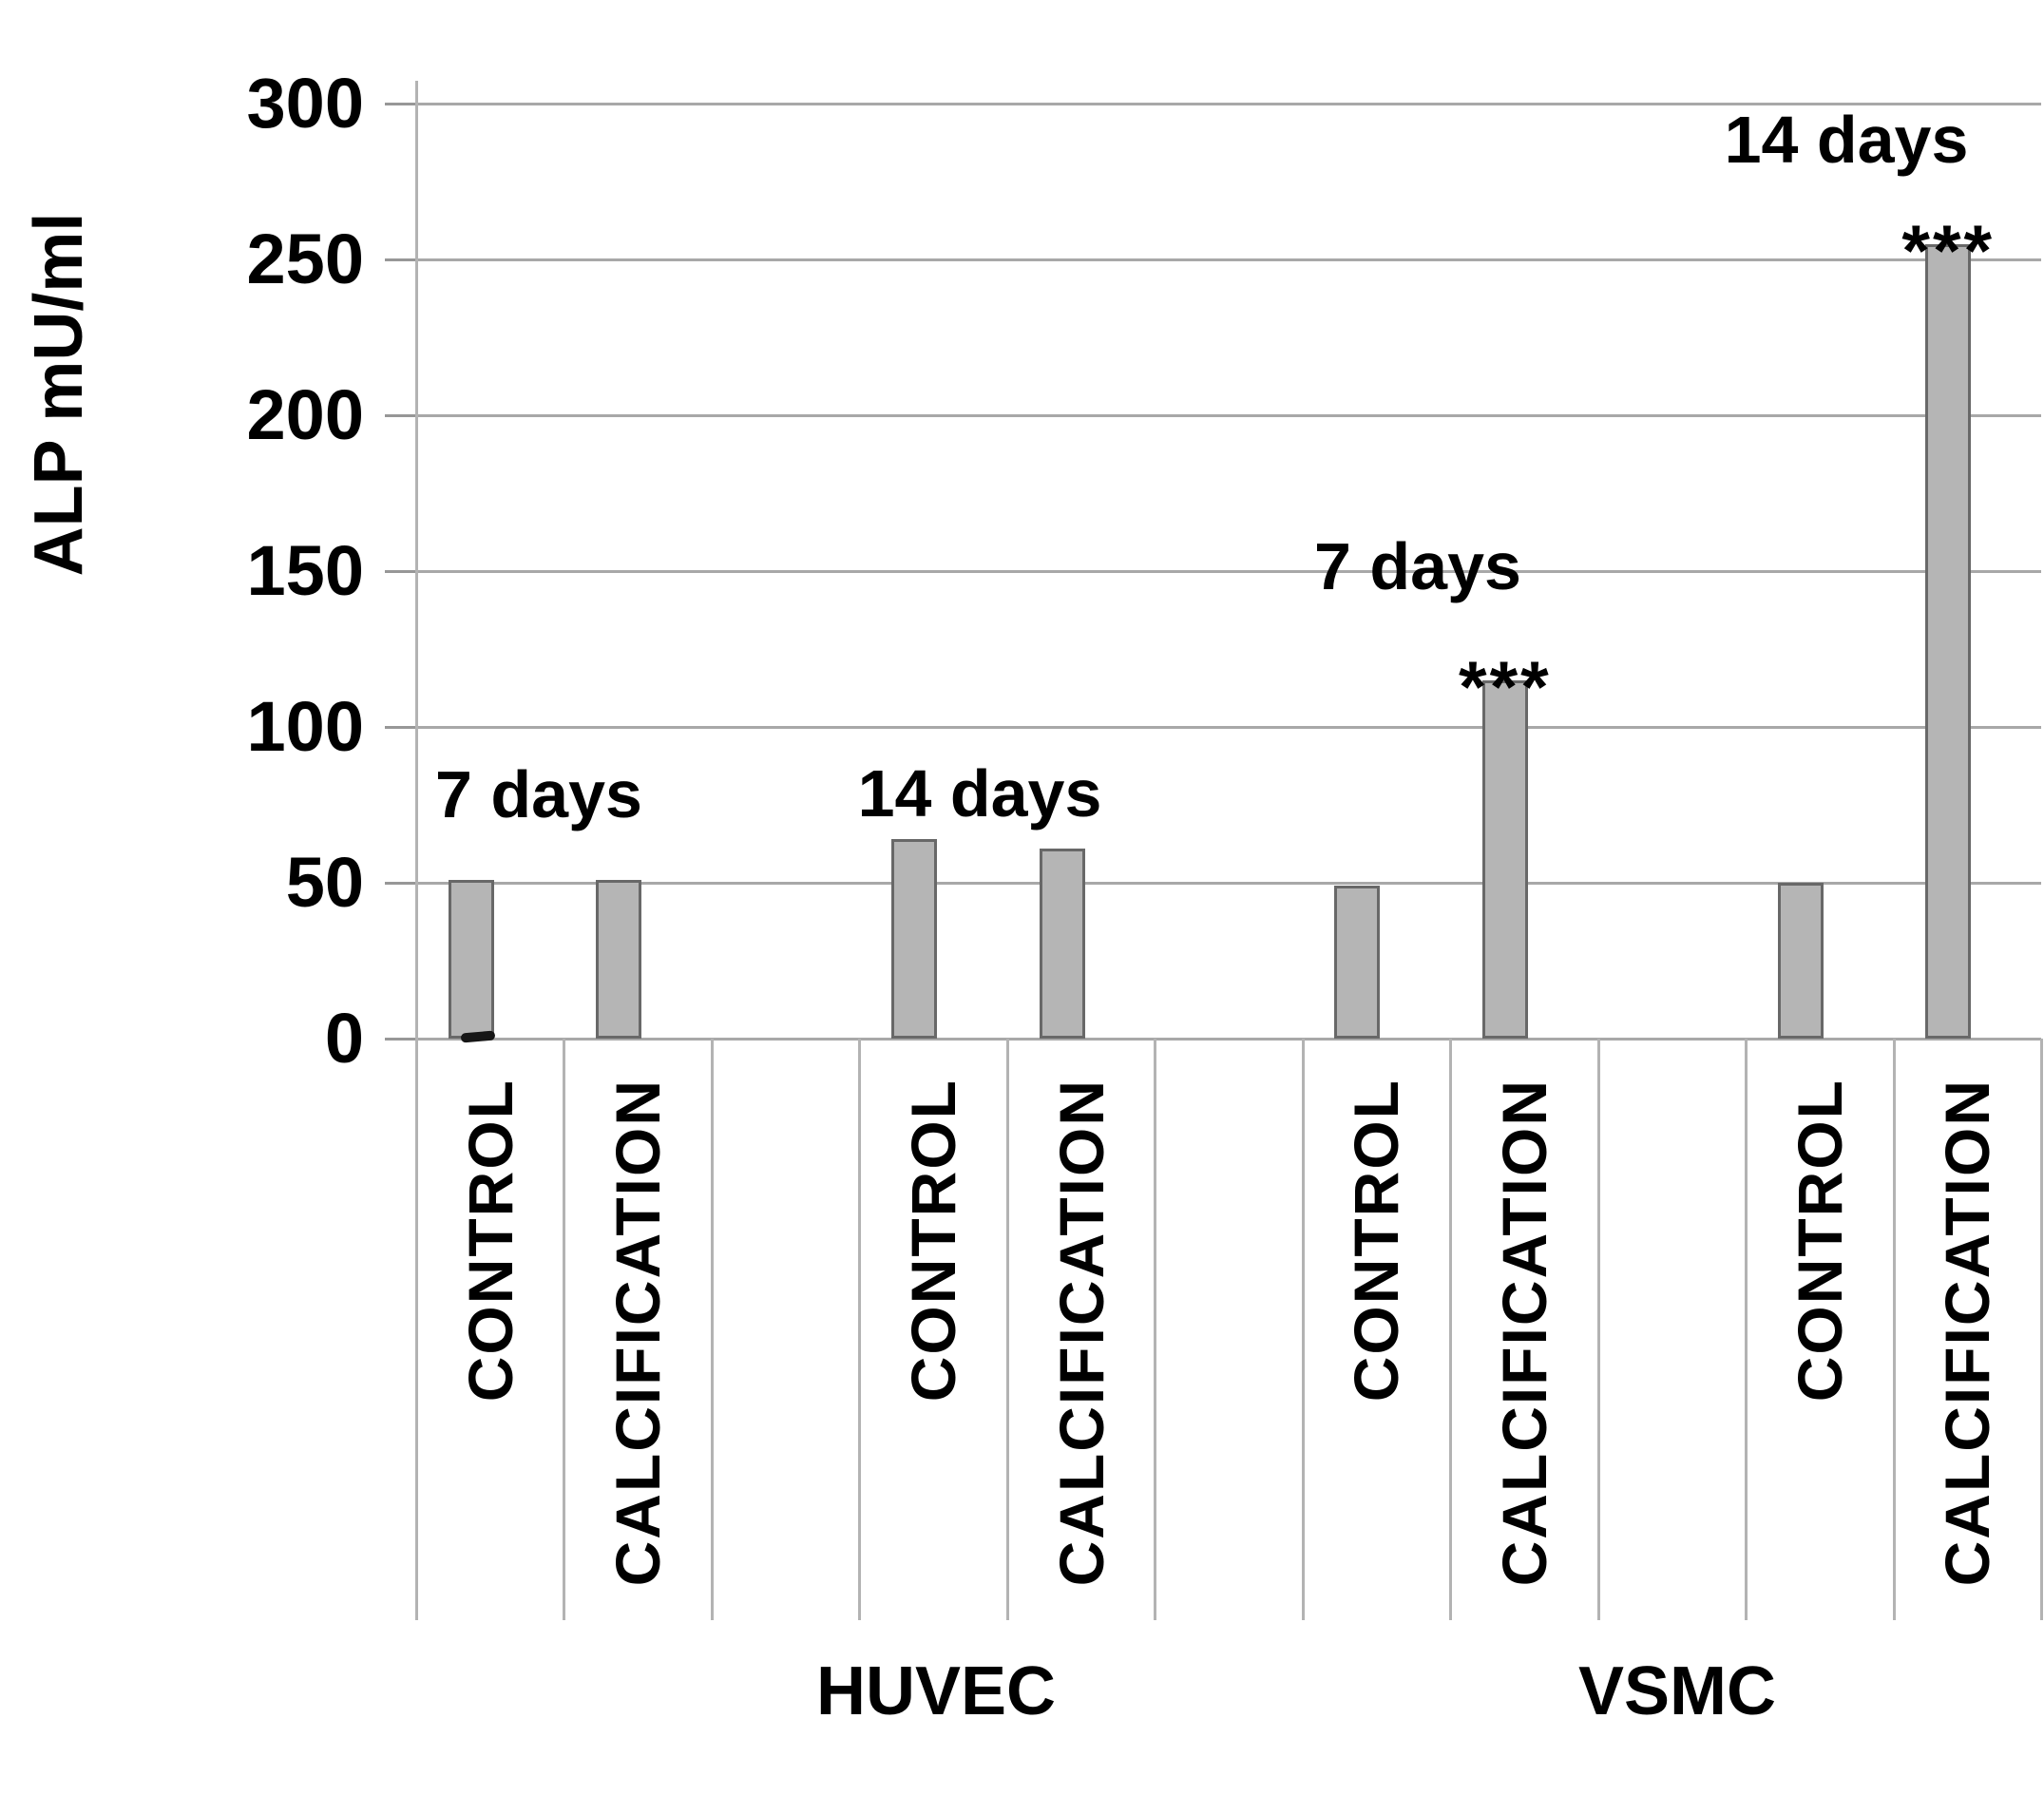  Describe the element at coordinates (1677, 1691) in the screenshot. I see `group-label-vsmc: VSMC` at that location.